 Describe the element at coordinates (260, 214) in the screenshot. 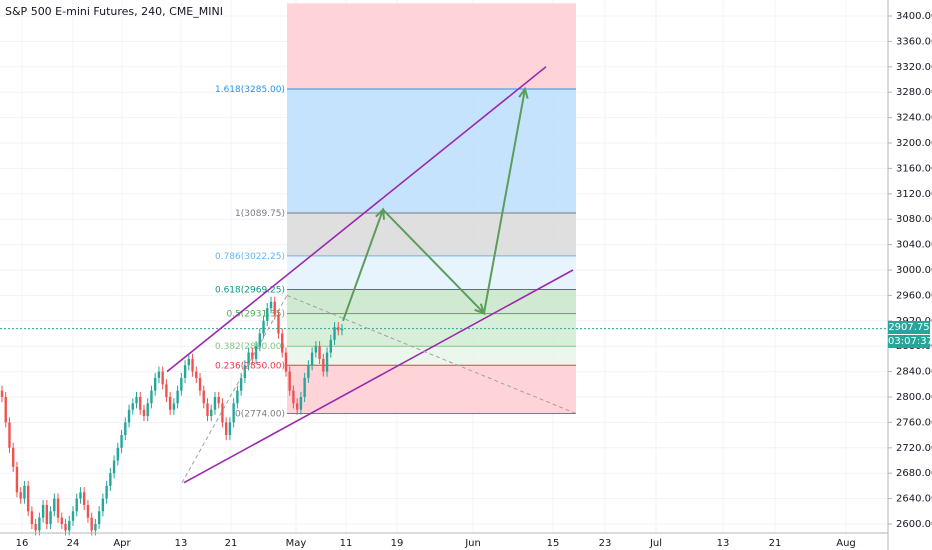

I see `fib-label: 1(3089.75)` at that location.